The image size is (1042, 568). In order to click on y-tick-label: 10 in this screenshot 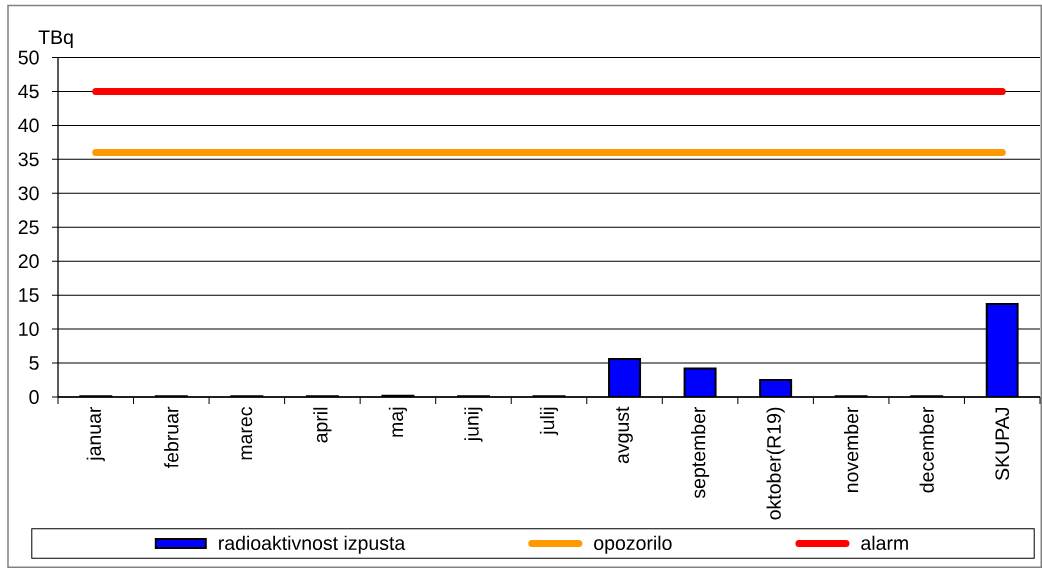, I will do `click(29, 329)`.